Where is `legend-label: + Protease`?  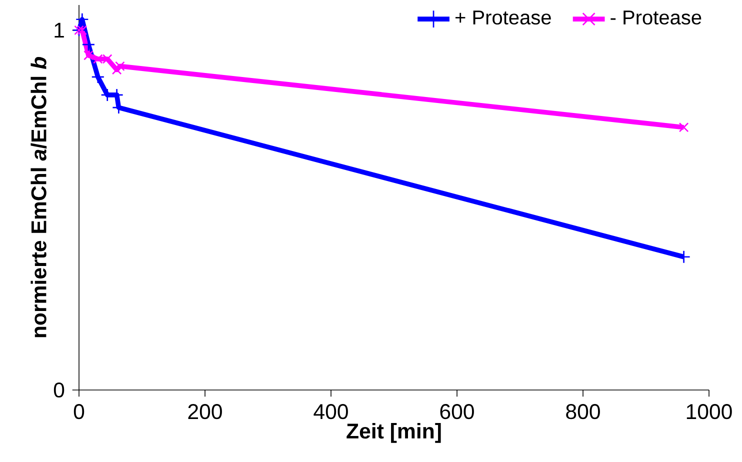
legend-label: + Protease is located at coordinates (503, 17).